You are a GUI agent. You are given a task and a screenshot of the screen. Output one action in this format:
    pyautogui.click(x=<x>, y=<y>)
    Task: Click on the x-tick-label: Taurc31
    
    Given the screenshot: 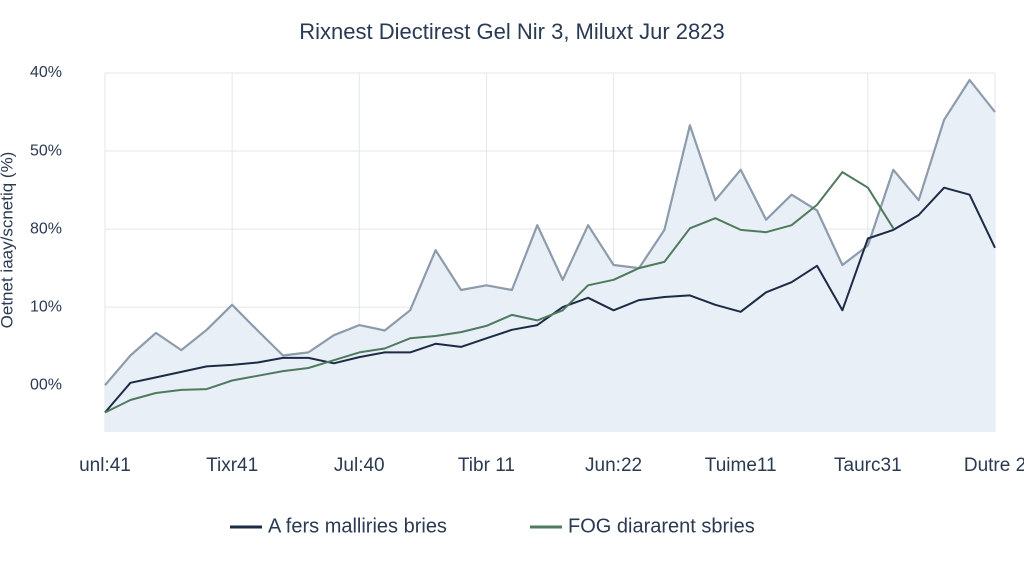 What is the action you would take?
    pyautogui.click(x=868, y=465)
    